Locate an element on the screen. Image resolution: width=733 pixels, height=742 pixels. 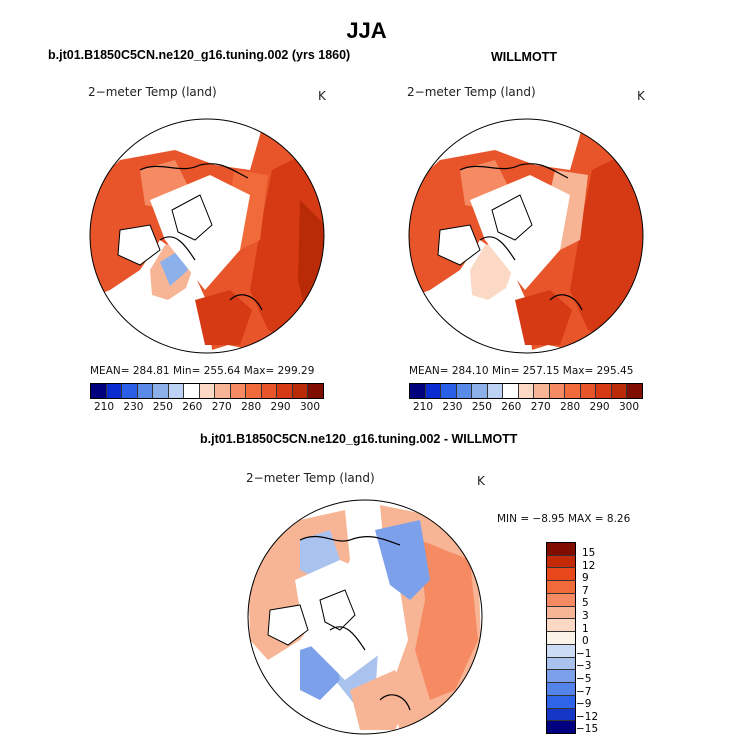
difference-variable-label: 2−meter Temp (land) is located at coordinates (310, 478).